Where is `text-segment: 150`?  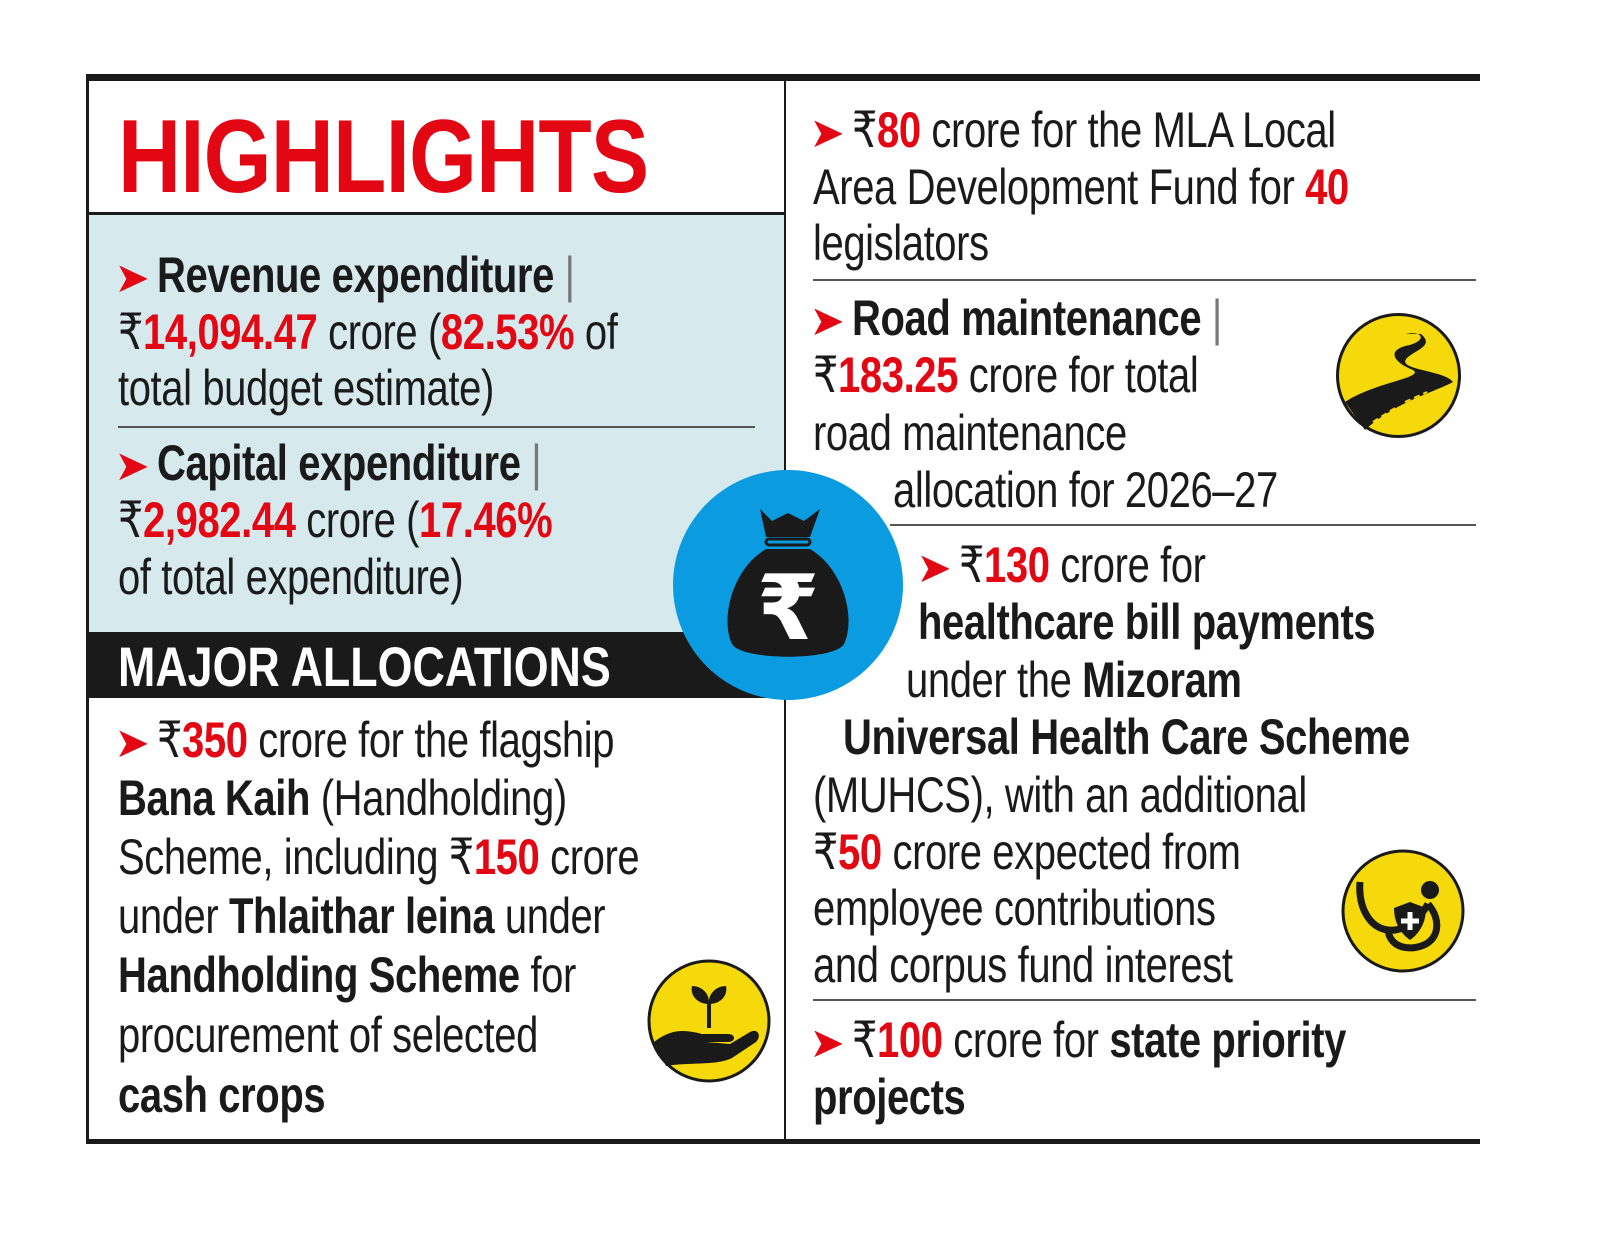
text-segment: 150 is located at coordinates (506, 857).